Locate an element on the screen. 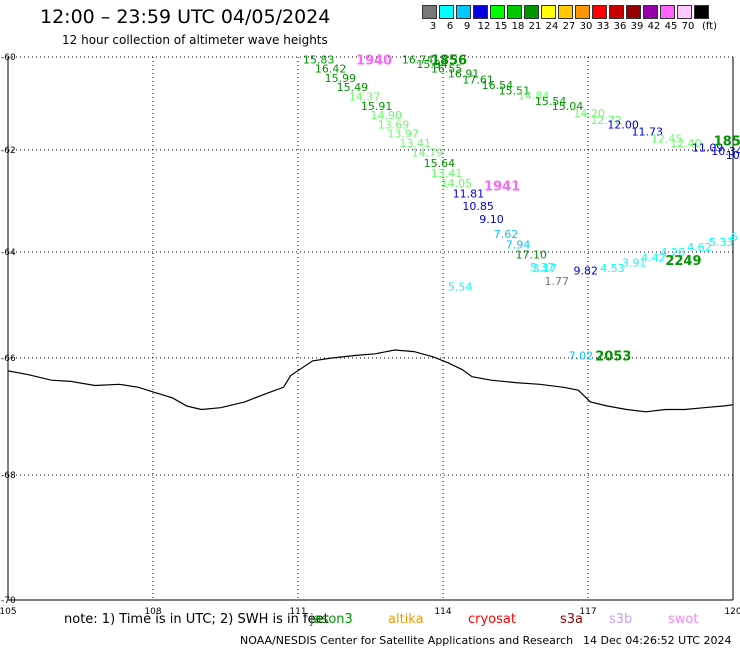 The width and height of the screenshot is (740, 650). legend-label: 21 is located at coordinates (535, 26).